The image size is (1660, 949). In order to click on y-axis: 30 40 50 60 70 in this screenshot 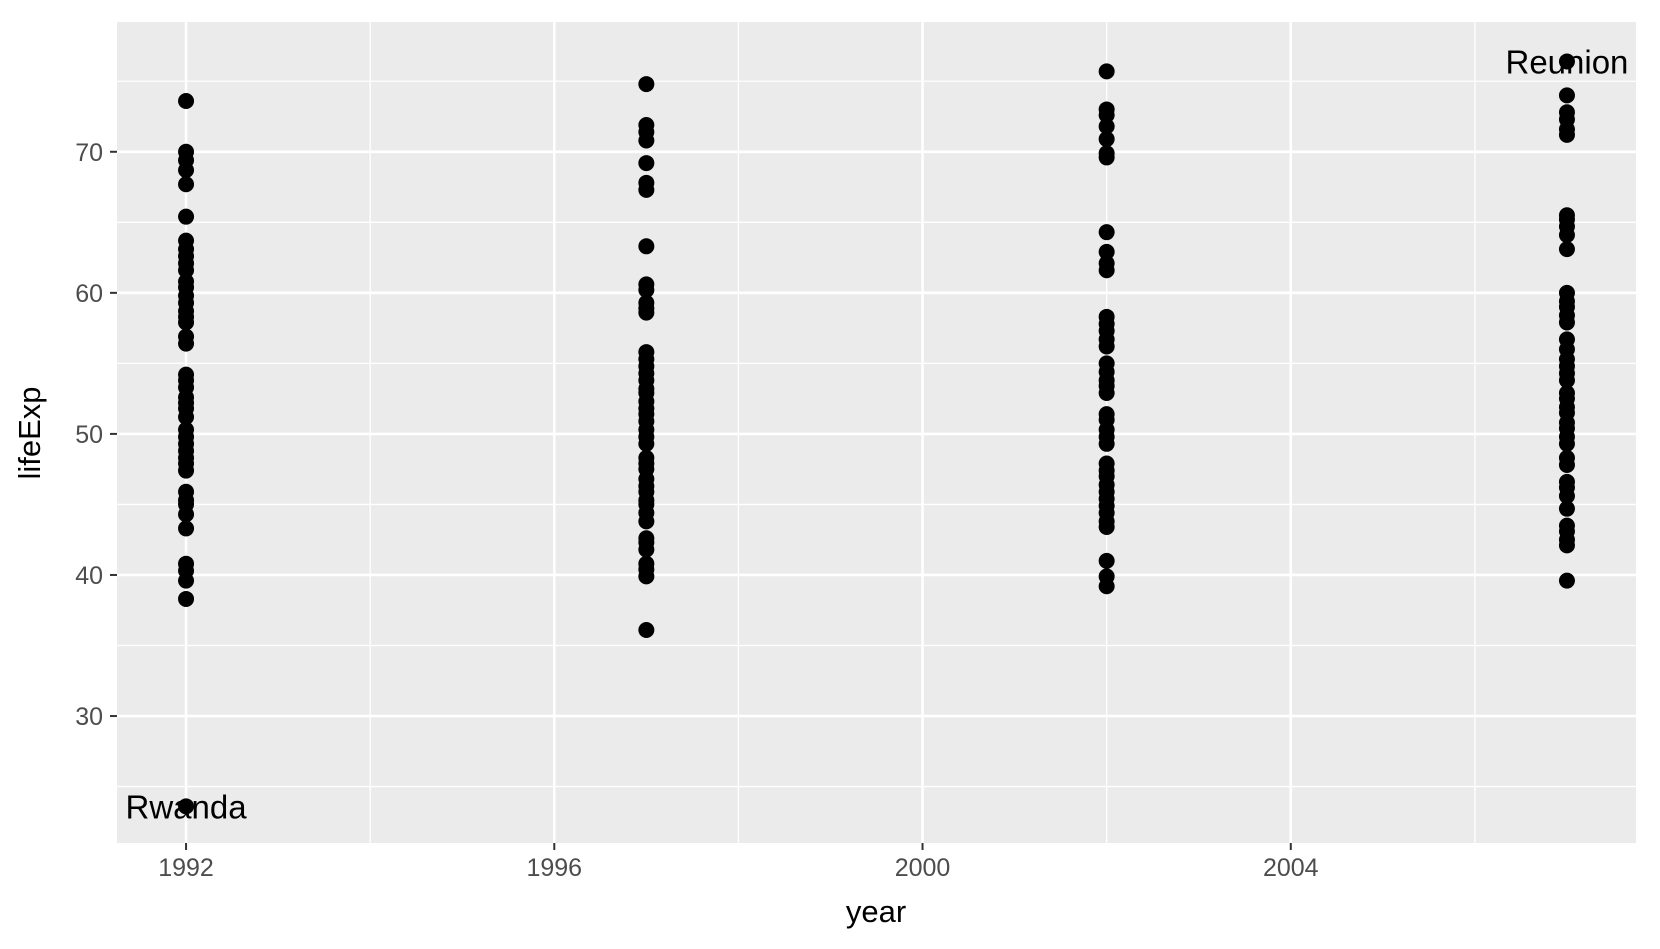, I will do `click(96, 435)`.